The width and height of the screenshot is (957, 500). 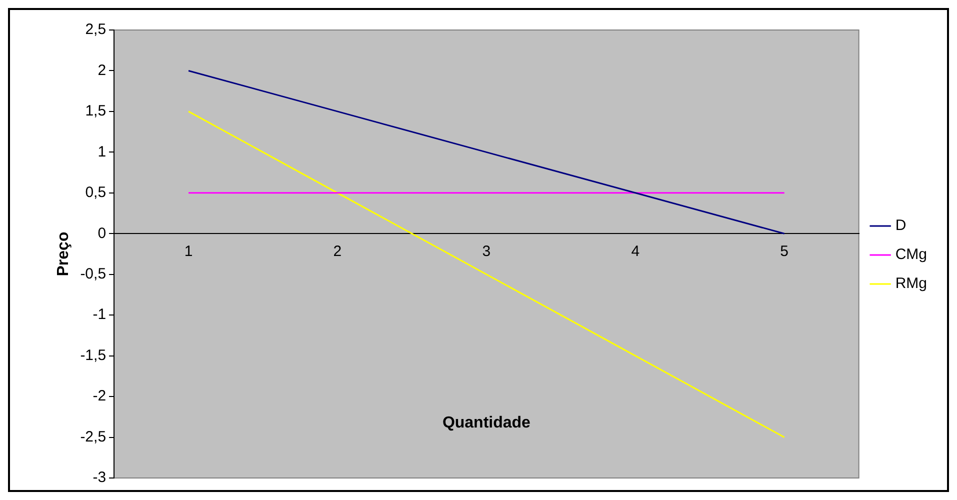 What do you see at coordinates (93, 437) in the screenshot?
I see `y-tick-label: -2,5` at bounding box center [93, 437].